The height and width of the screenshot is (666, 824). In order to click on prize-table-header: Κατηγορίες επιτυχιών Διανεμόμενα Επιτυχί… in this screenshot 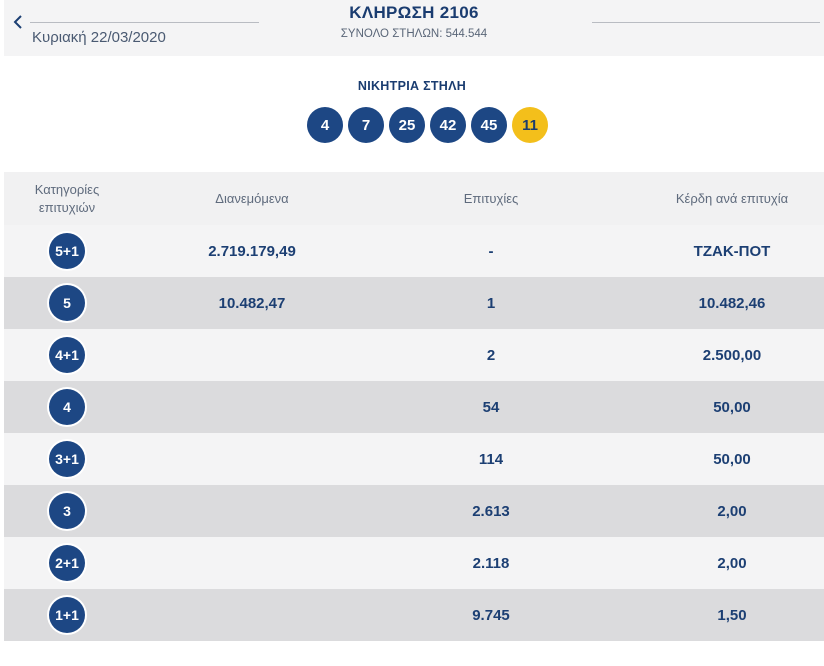, I will do `click(414, 198)`.